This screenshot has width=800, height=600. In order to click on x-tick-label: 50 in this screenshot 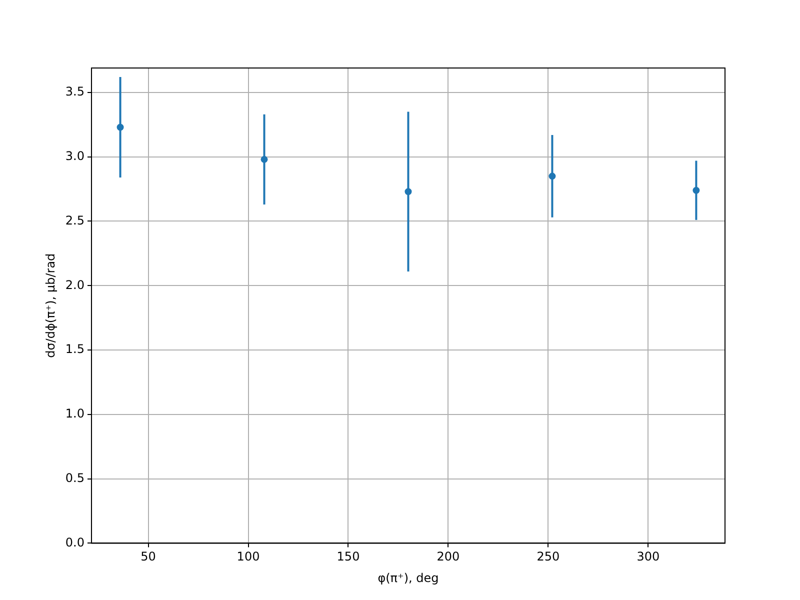, I will do `click(148, 557)`.